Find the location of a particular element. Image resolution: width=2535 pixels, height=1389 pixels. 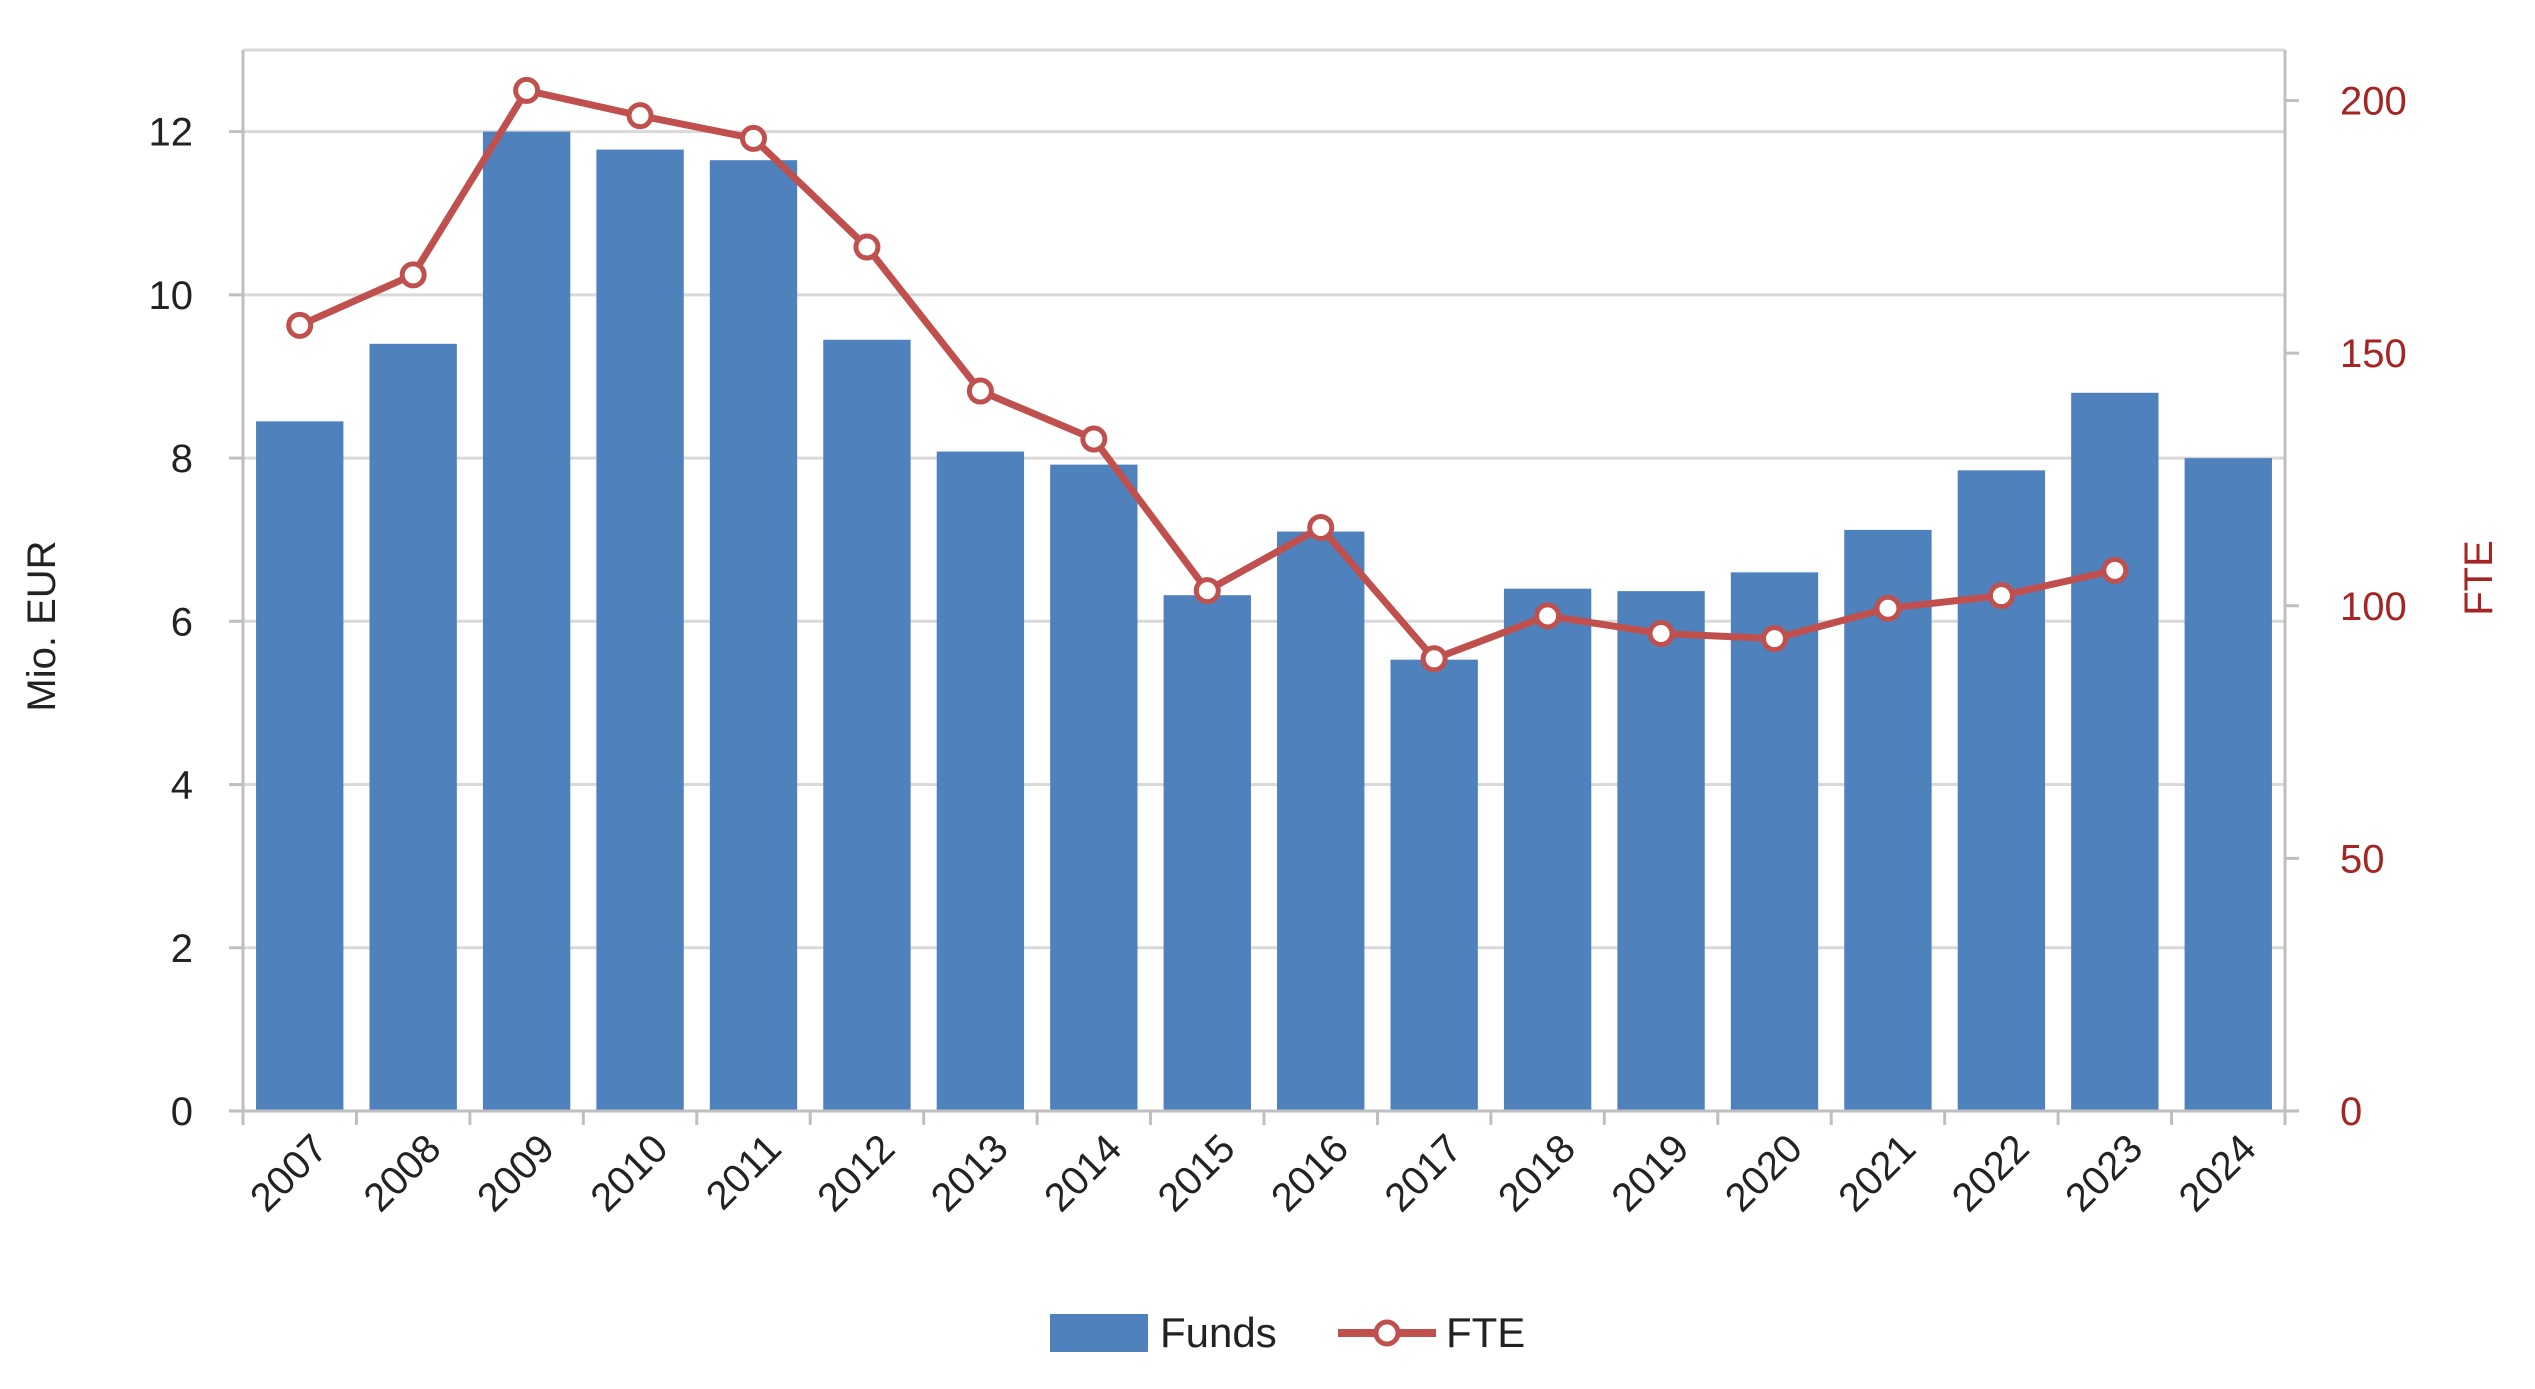

x-tick-label-2021: 2021 is located at coordinates (1877, 1173).